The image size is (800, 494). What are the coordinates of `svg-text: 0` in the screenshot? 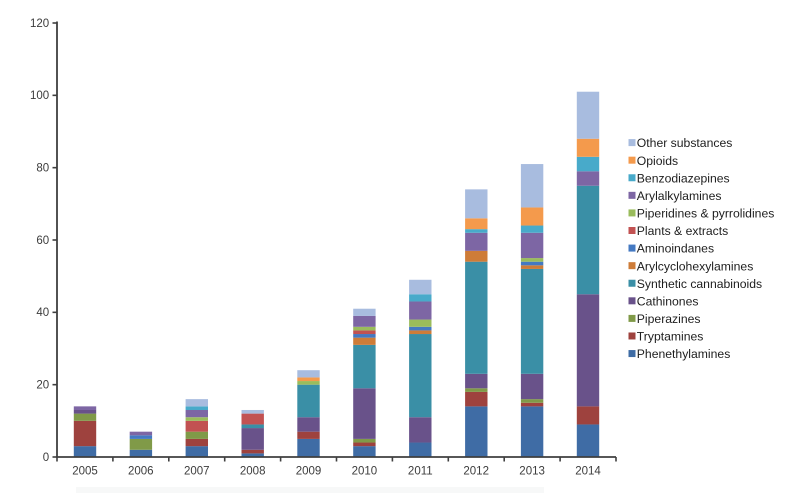 It's located at (46, 458).